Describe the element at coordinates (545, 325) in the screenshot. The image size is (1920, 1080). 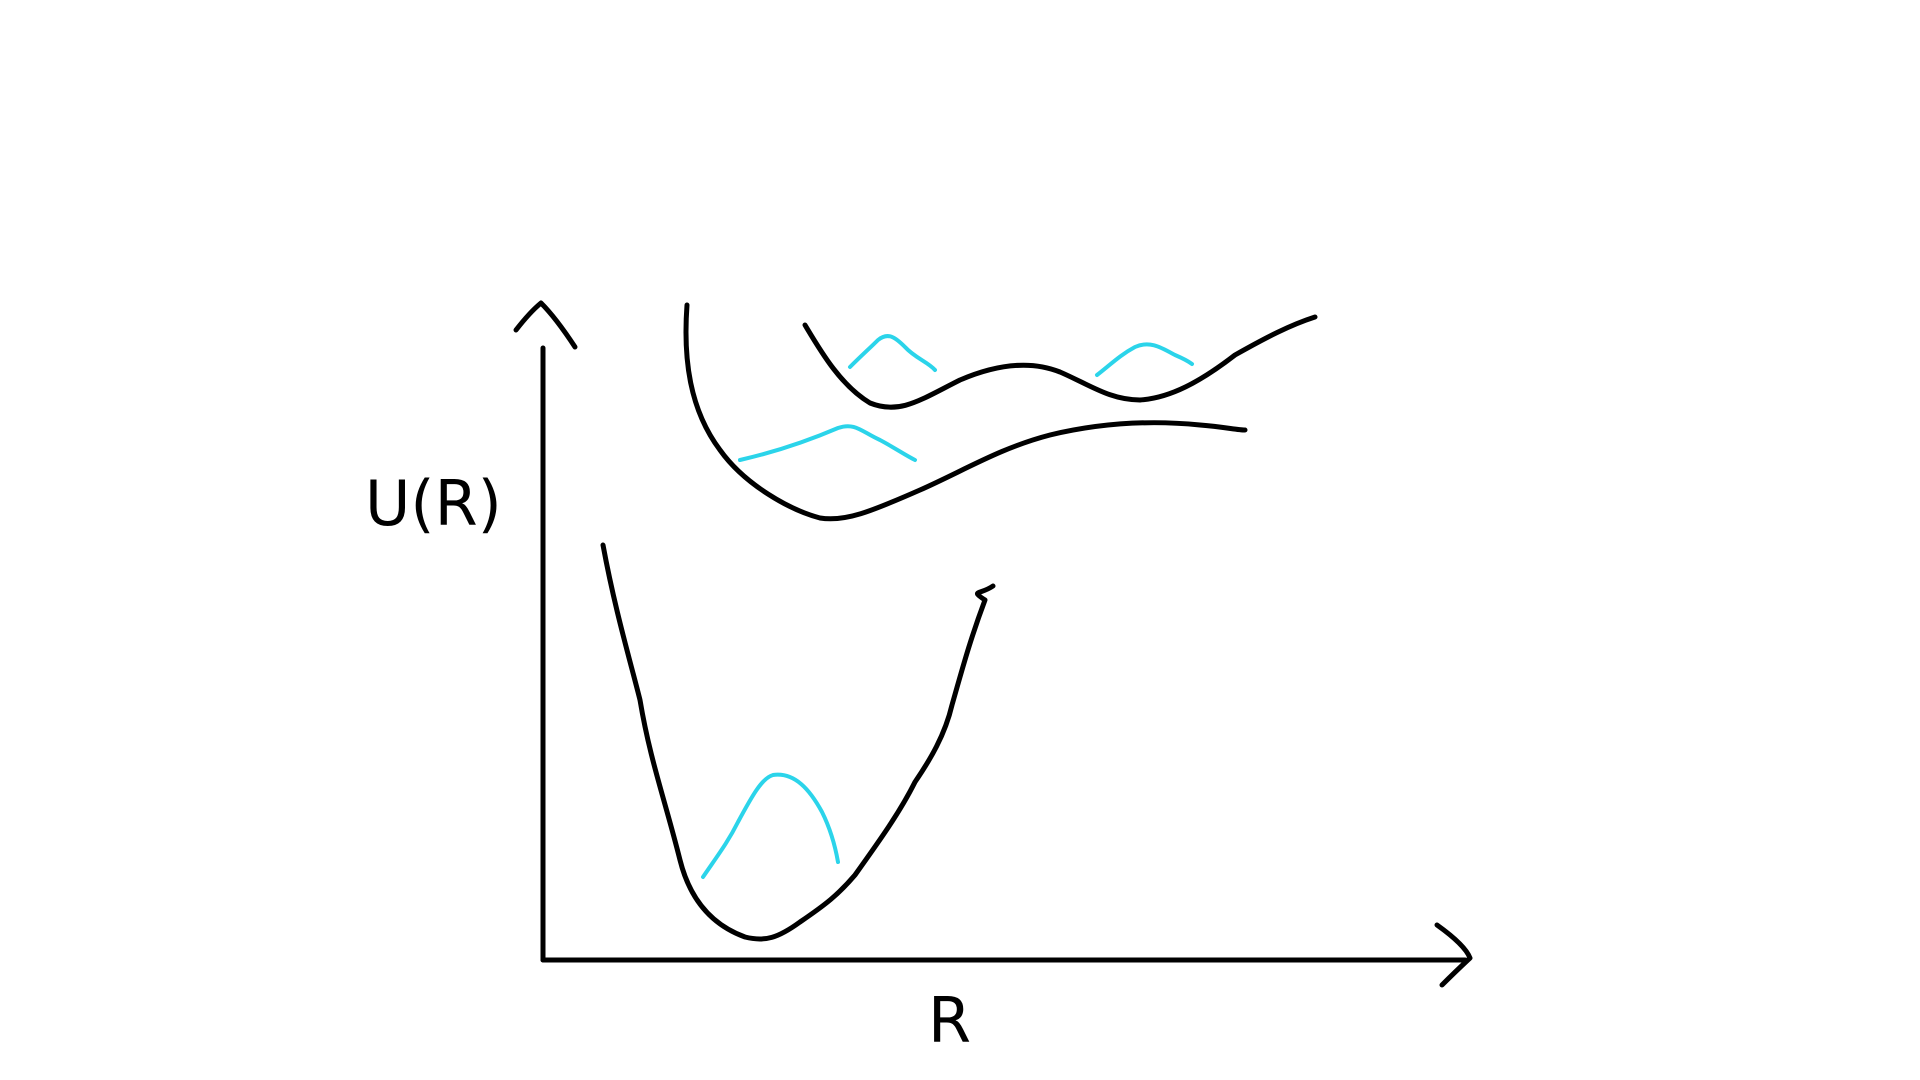
I see `y-axis-arrowhead` at that location.